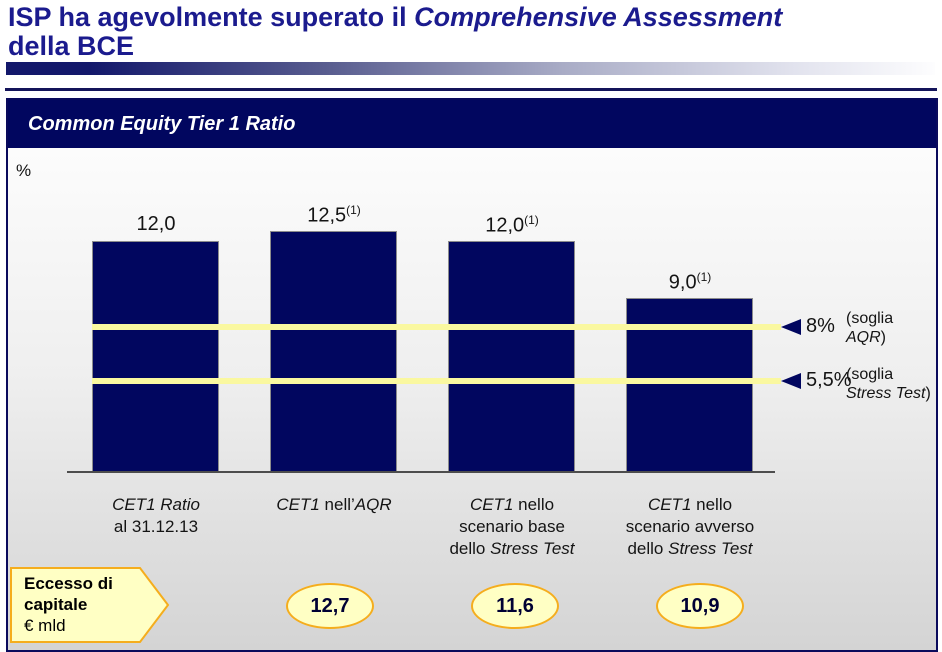  What do you see at coordinates (156, 515) in the screenshot?
I see `x-axis-category-label: CET1 Ratio al 31.12.13` at bounding box center [156, 515].